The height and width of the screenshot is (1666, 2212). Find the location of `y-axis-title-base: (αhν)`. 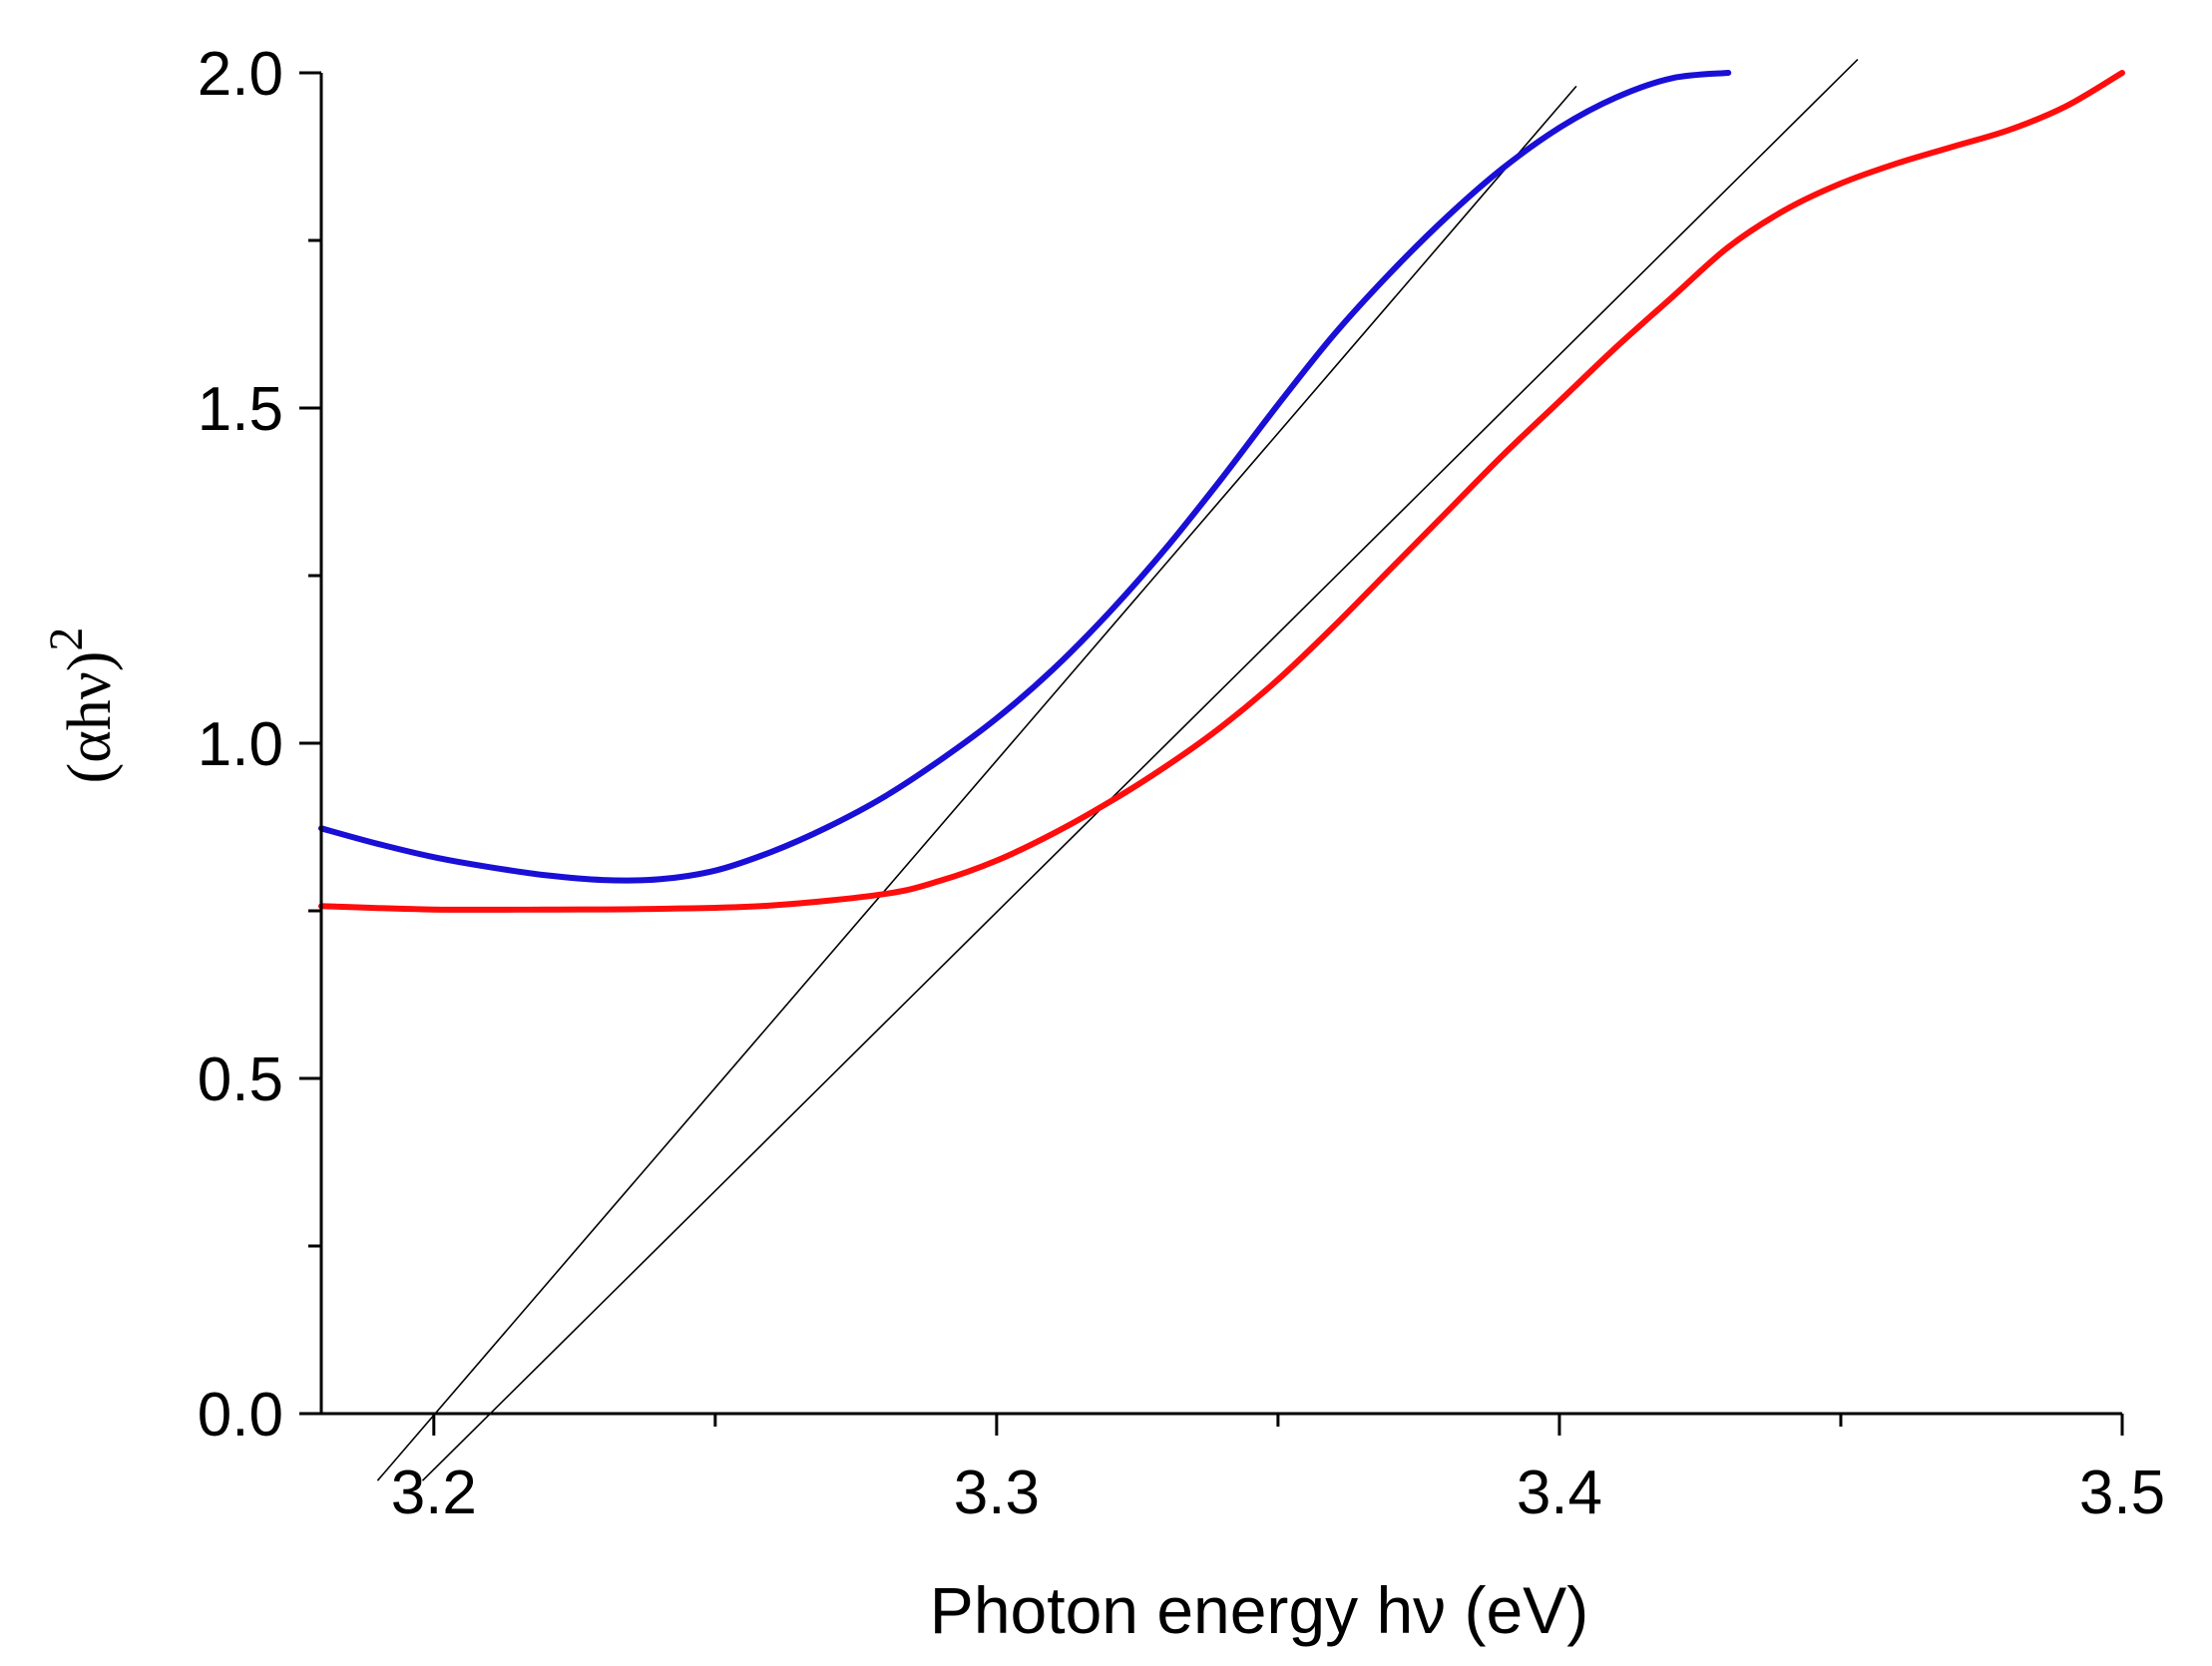

y-axis-title-base: (αhν) is located at coordinates (90, 718).